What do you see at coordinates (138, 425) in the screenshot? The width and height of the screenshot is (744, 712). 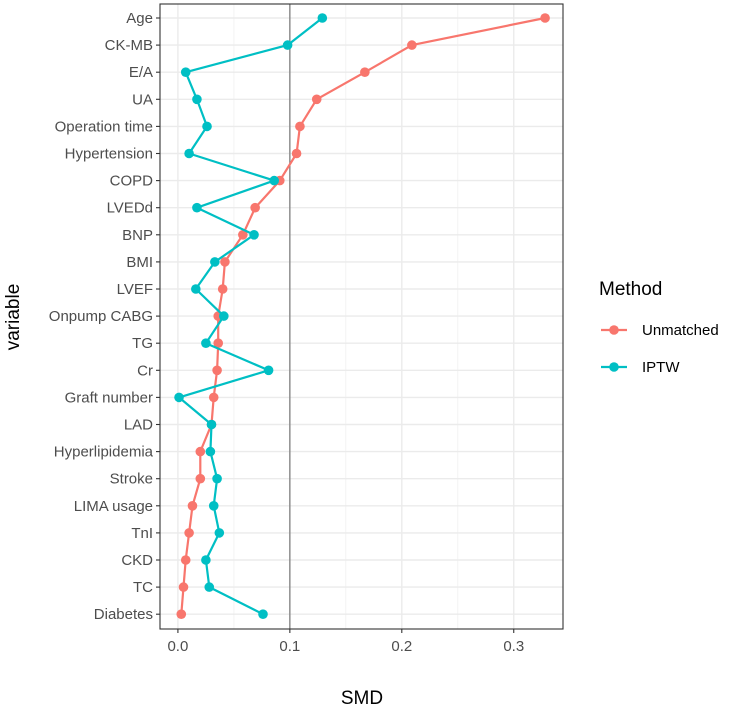 I see `y-tick-label-lad: LAD` at bounding box center [138, 425].